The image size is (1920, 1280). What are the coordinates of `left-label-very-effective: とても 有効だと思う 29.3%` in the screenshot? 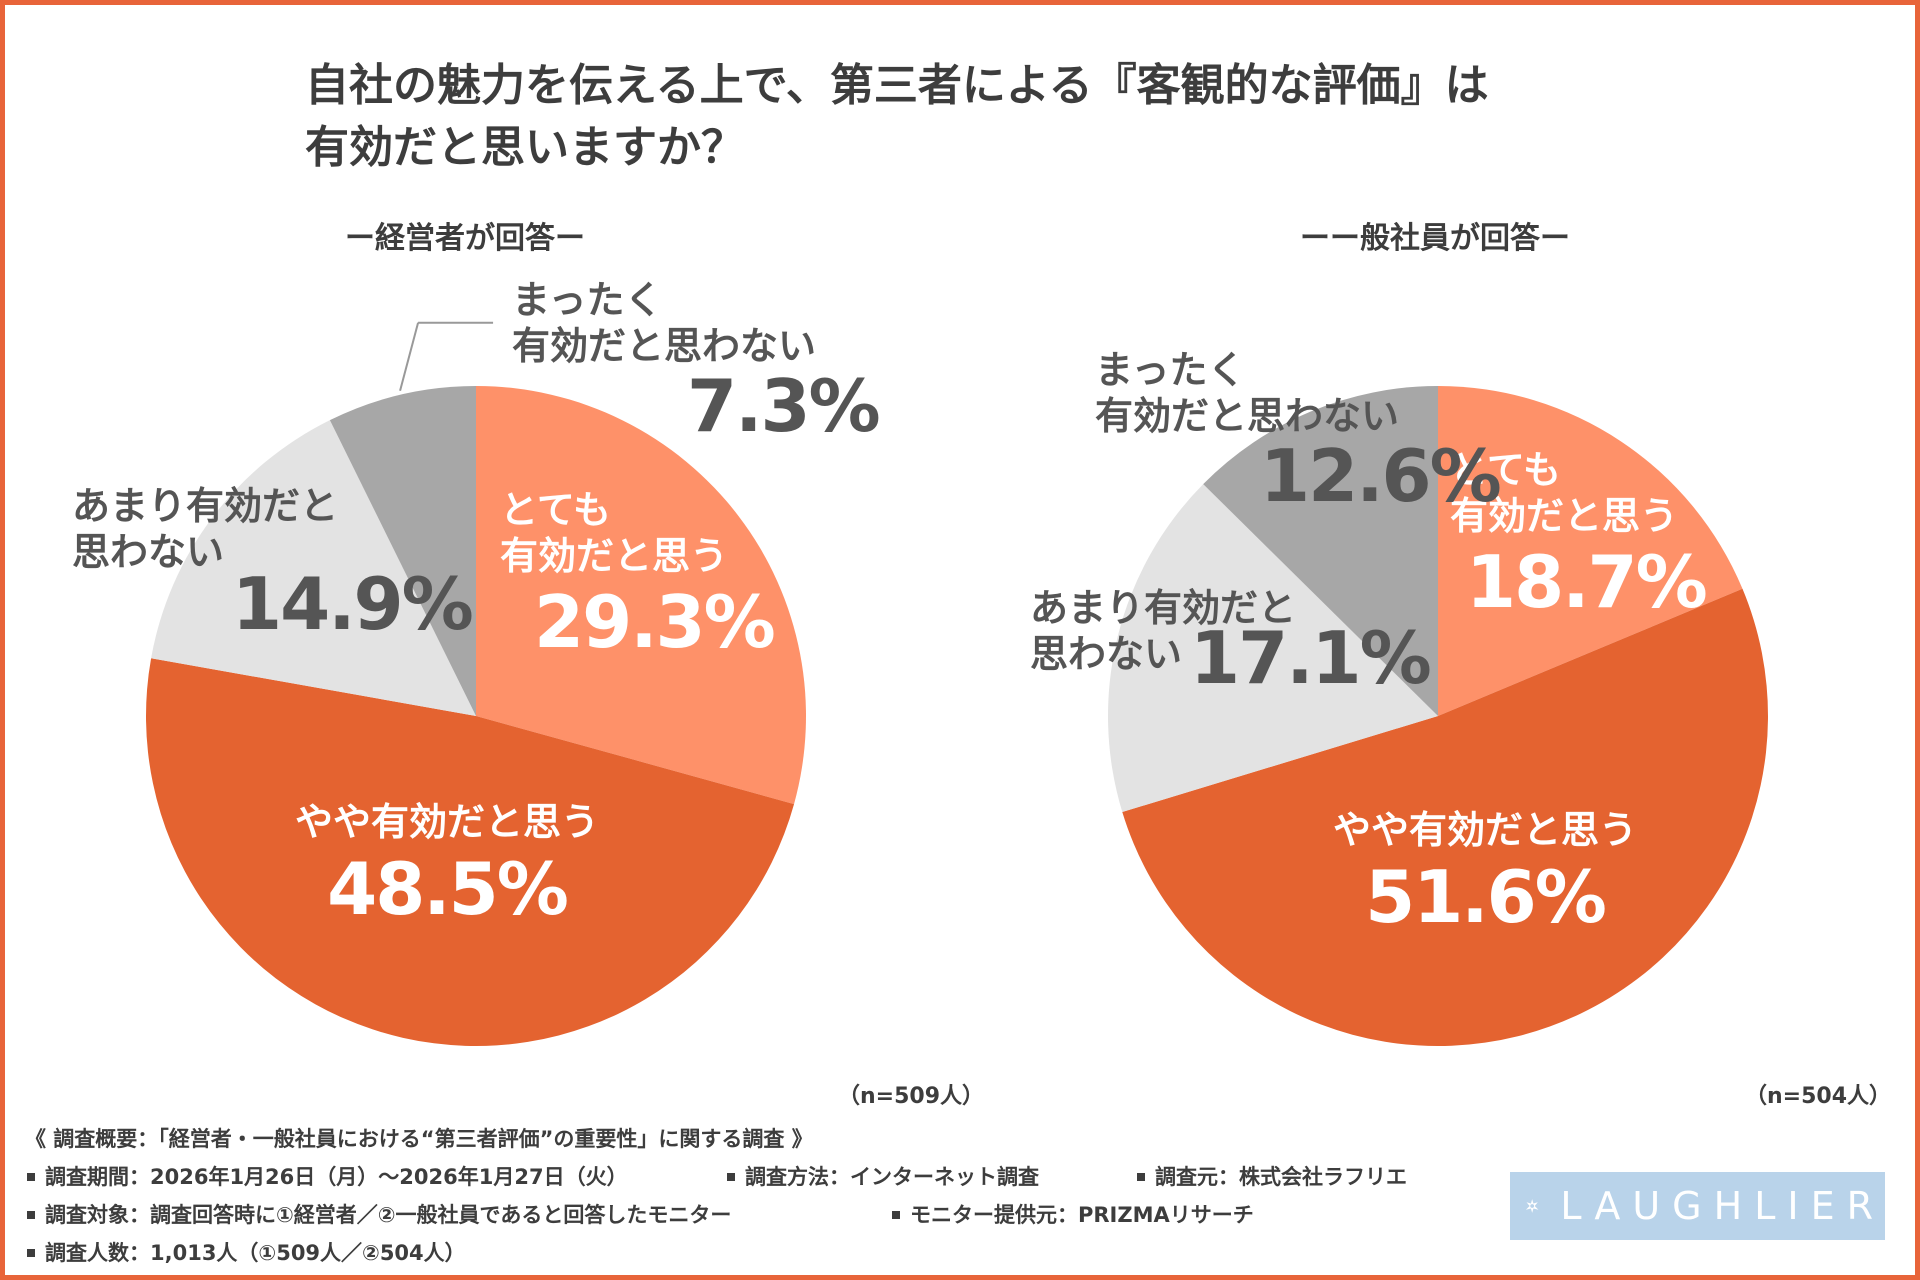 It's located at (638, 576).